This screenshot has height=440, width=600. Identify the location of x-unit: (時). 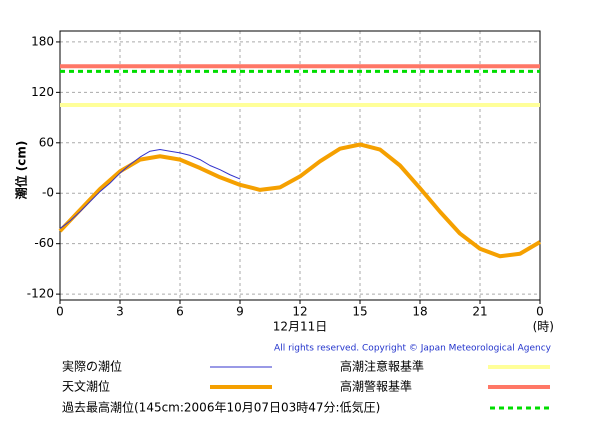
(543, 327).